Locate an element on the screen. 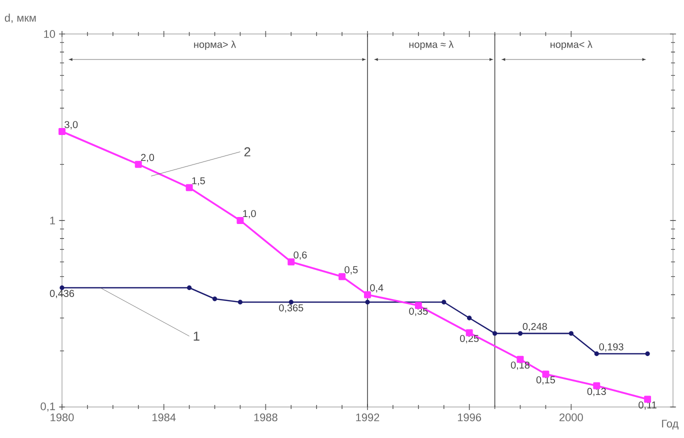 The height and width of the screenshot is (438, 684). y-tick-label: 10 is located at coordinates (50, 34).